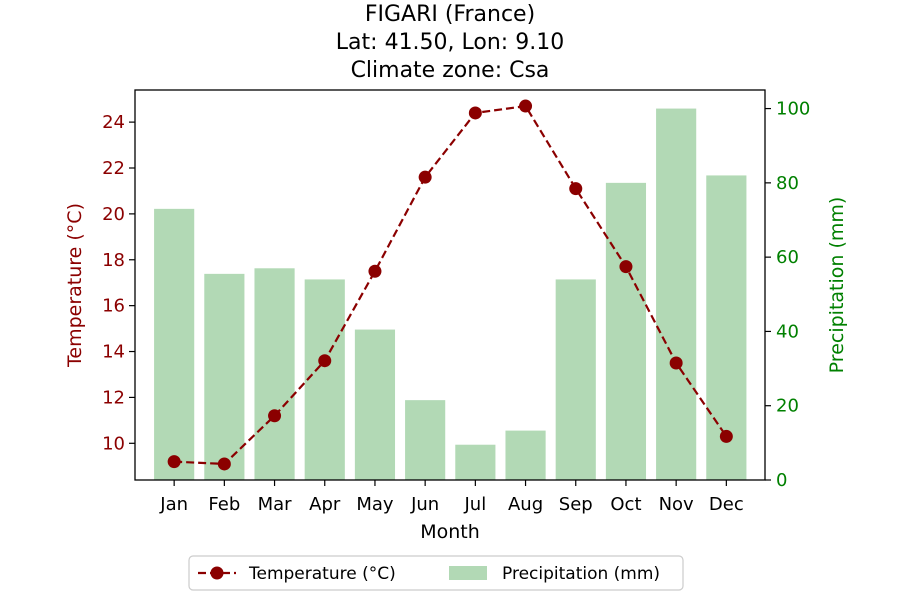 Image resolution: width=900 pixels, height=600 pixels. What do you see at coordinates (787, 331) in the screenshot?
I see `right-tick-label: 40` at bounding box center [787, 331].